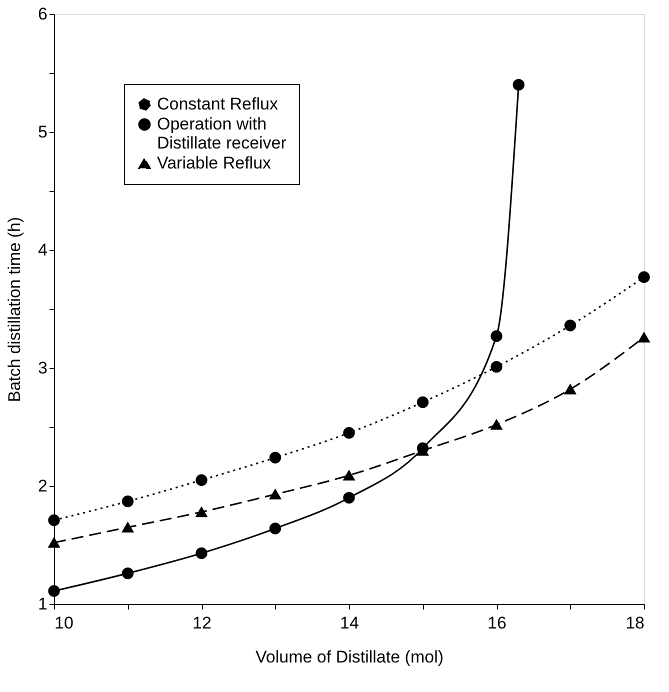 This screenshot has width=669, height=692. Describe the element at coordinates (349, 657) in the screenshot. I see `x-axis-title: Volume of Distillate (mol)` at that location.